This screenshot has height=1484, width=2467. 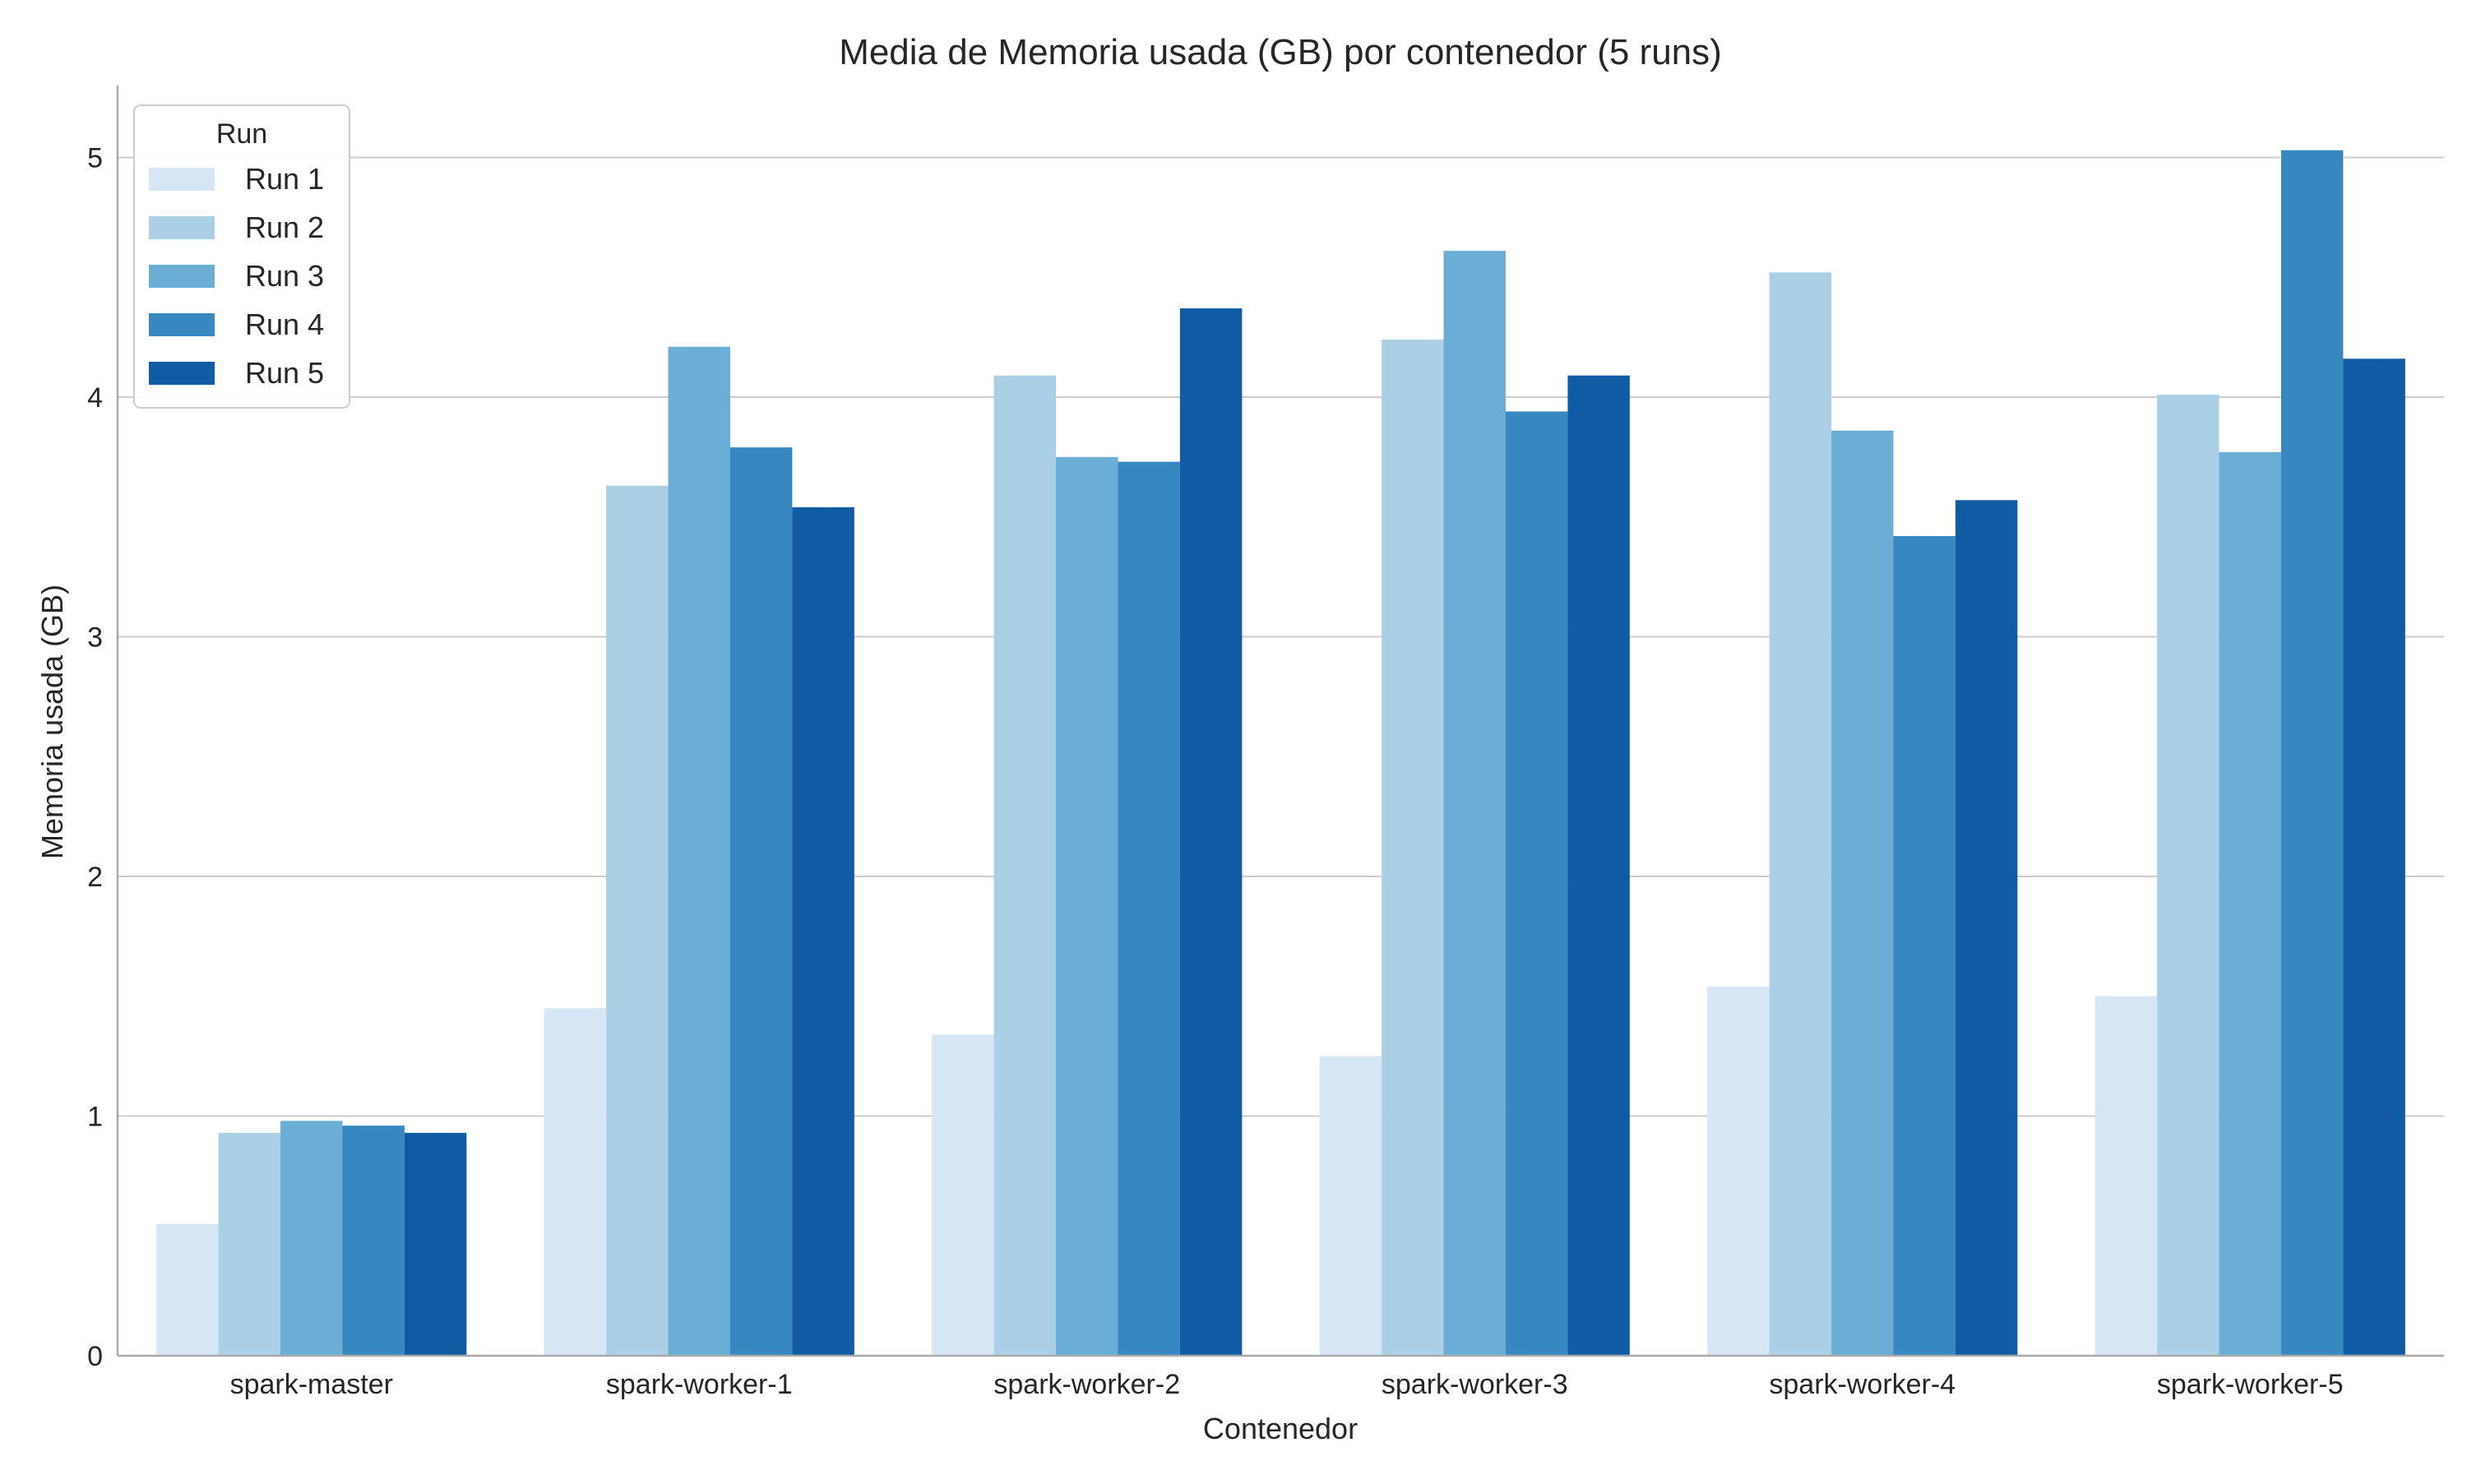 What do you see at coordinates (95, 158) in the screenshot?
I see `y-tick-label: 5` at bounding box center [95, 158].